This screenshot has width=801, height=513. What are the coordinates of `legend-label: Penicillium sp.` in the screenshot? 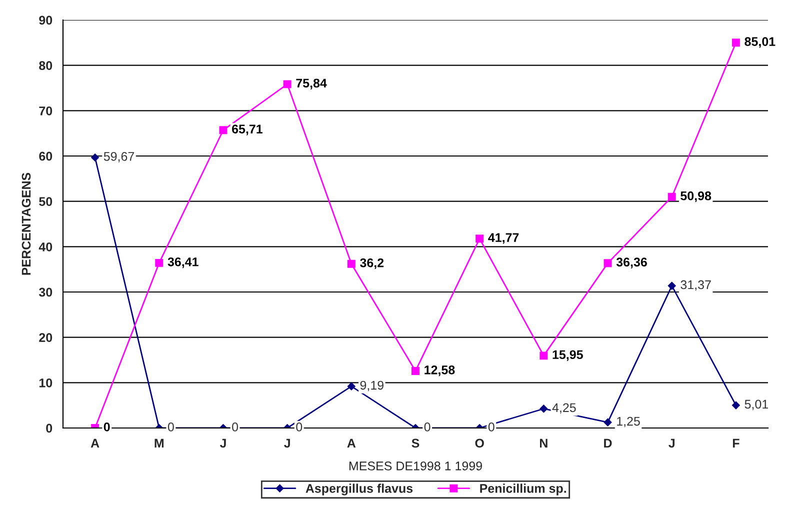 It's located at (523, 490).